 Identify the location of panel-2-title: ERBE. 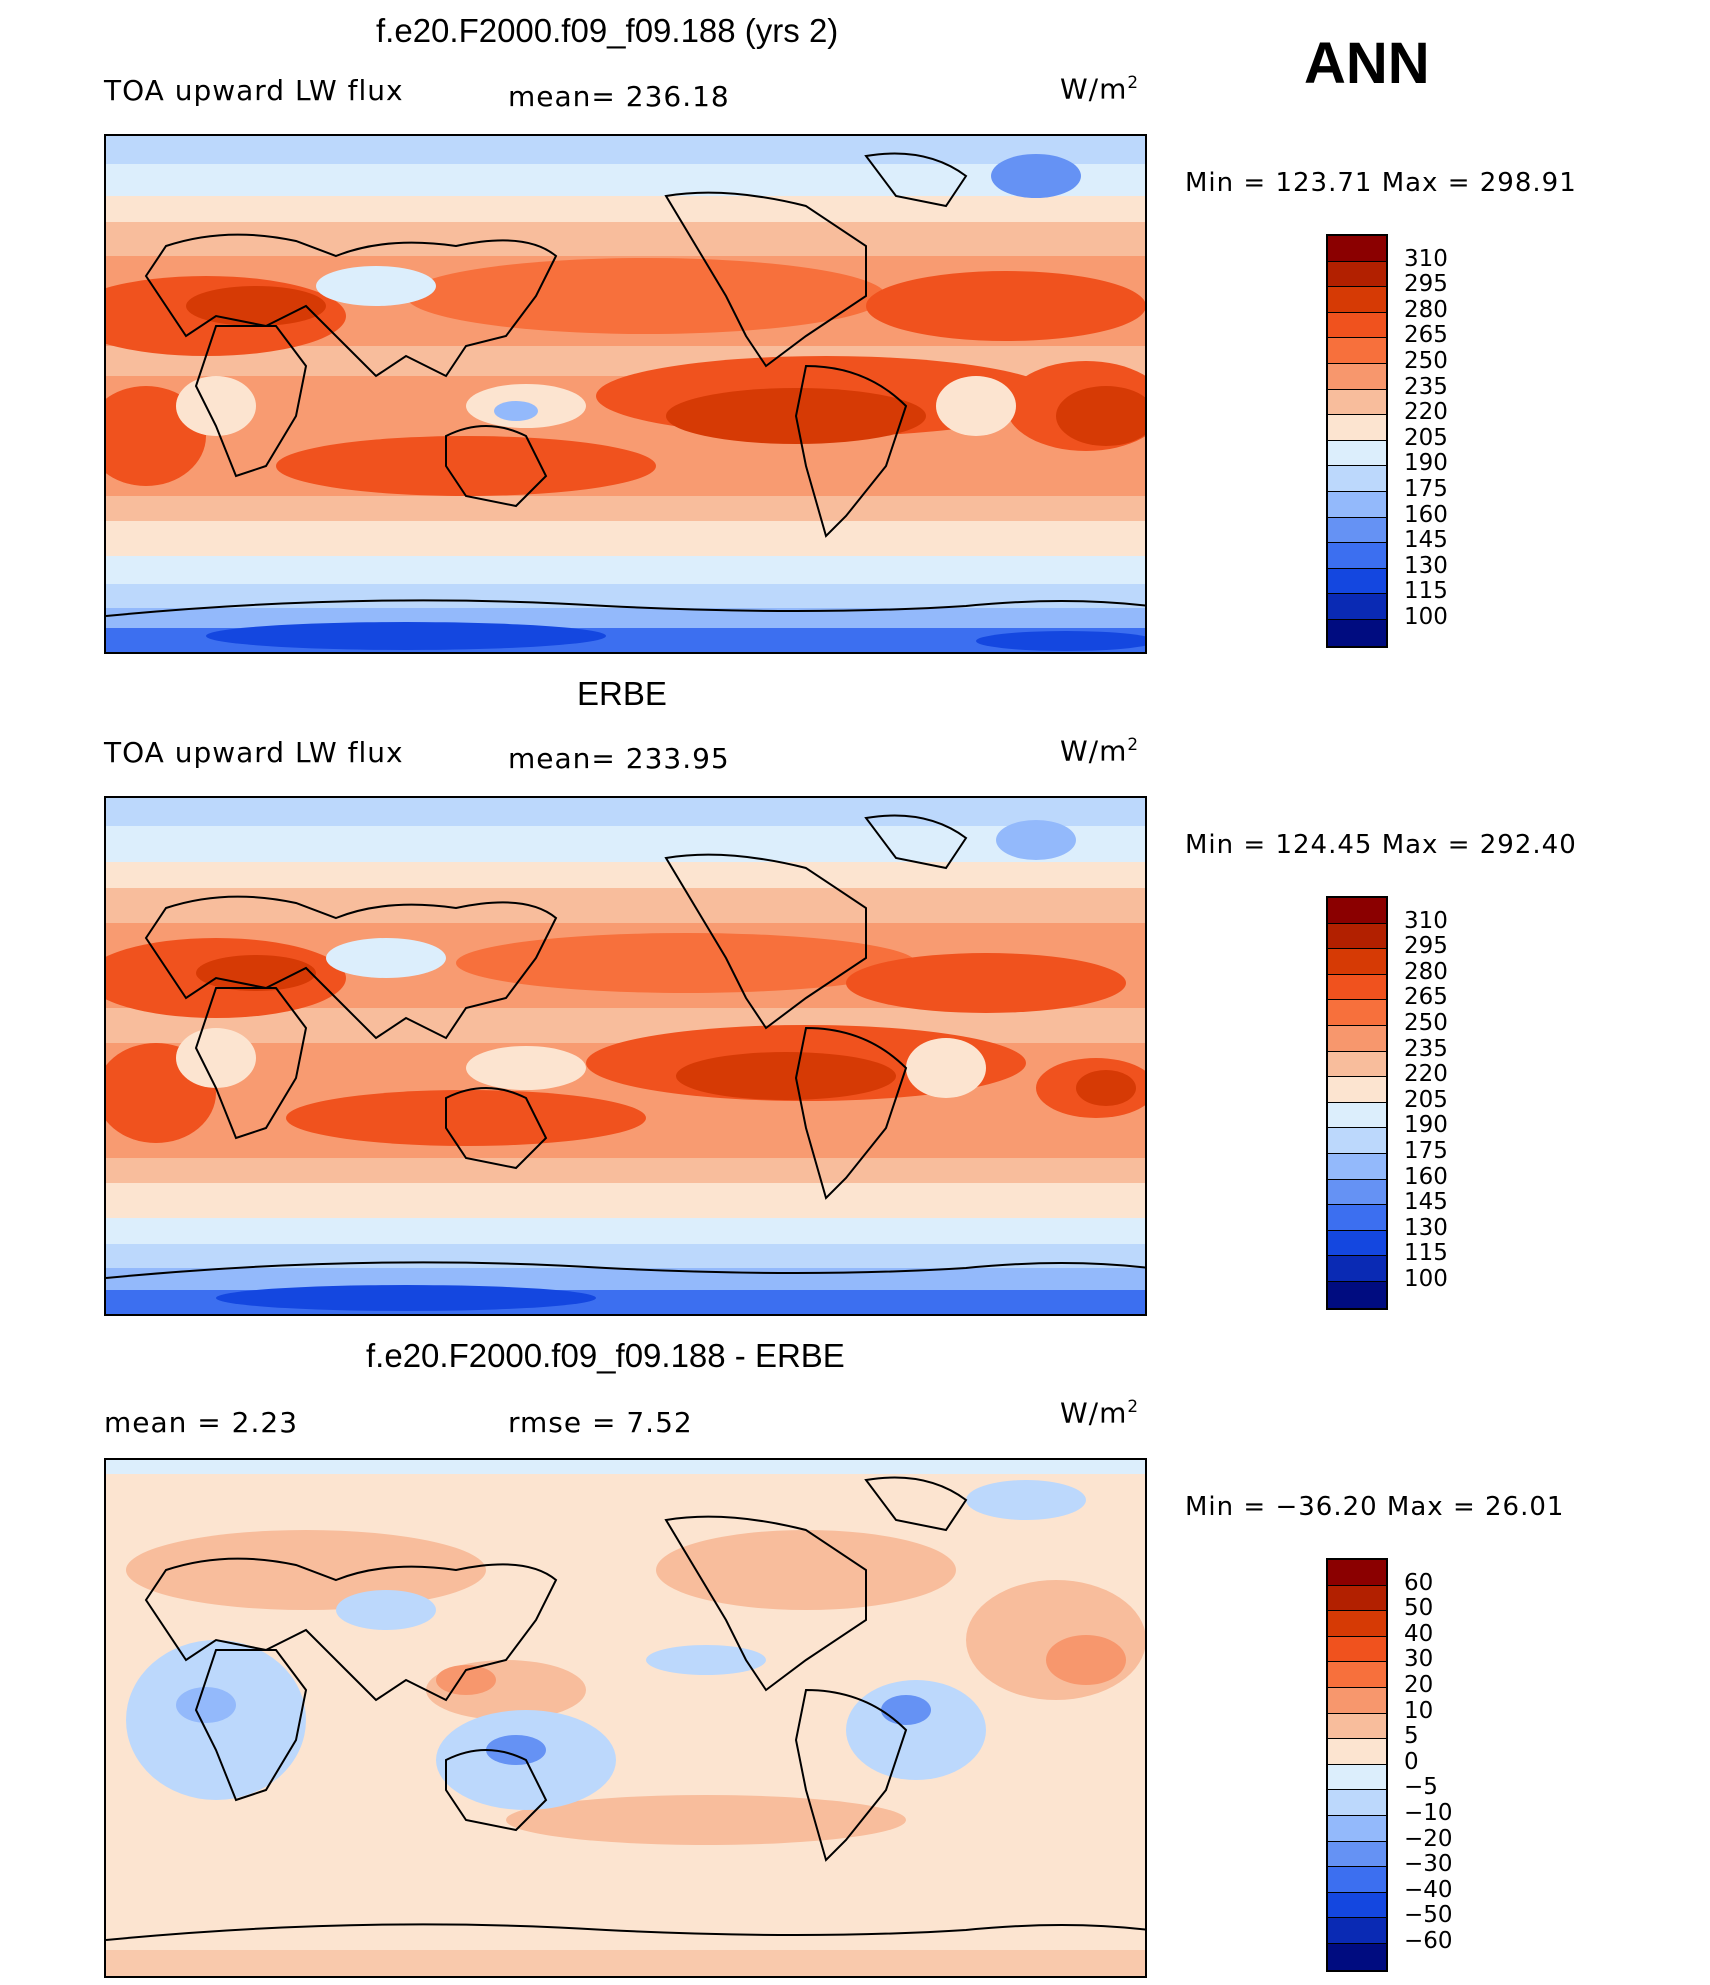
(622, 693).